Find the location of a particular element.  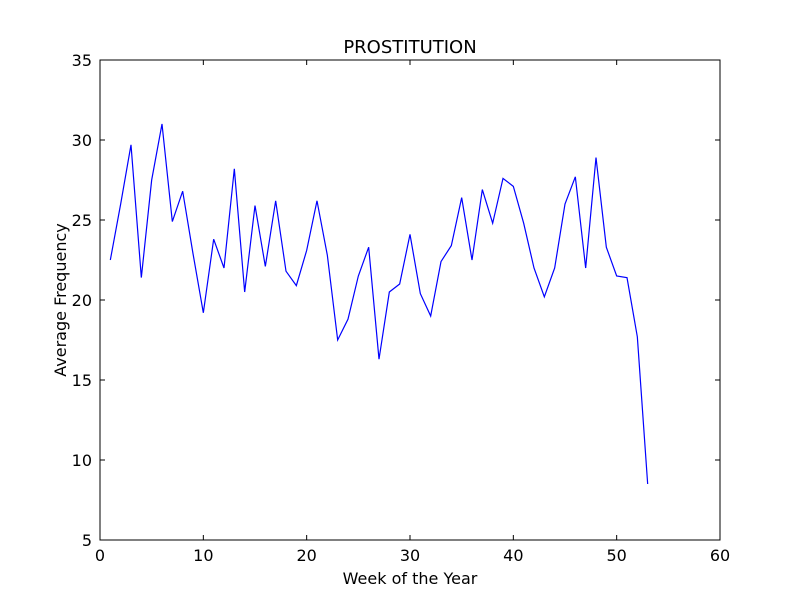

x-tick-label: 50 is located at coordinates (616, 555).